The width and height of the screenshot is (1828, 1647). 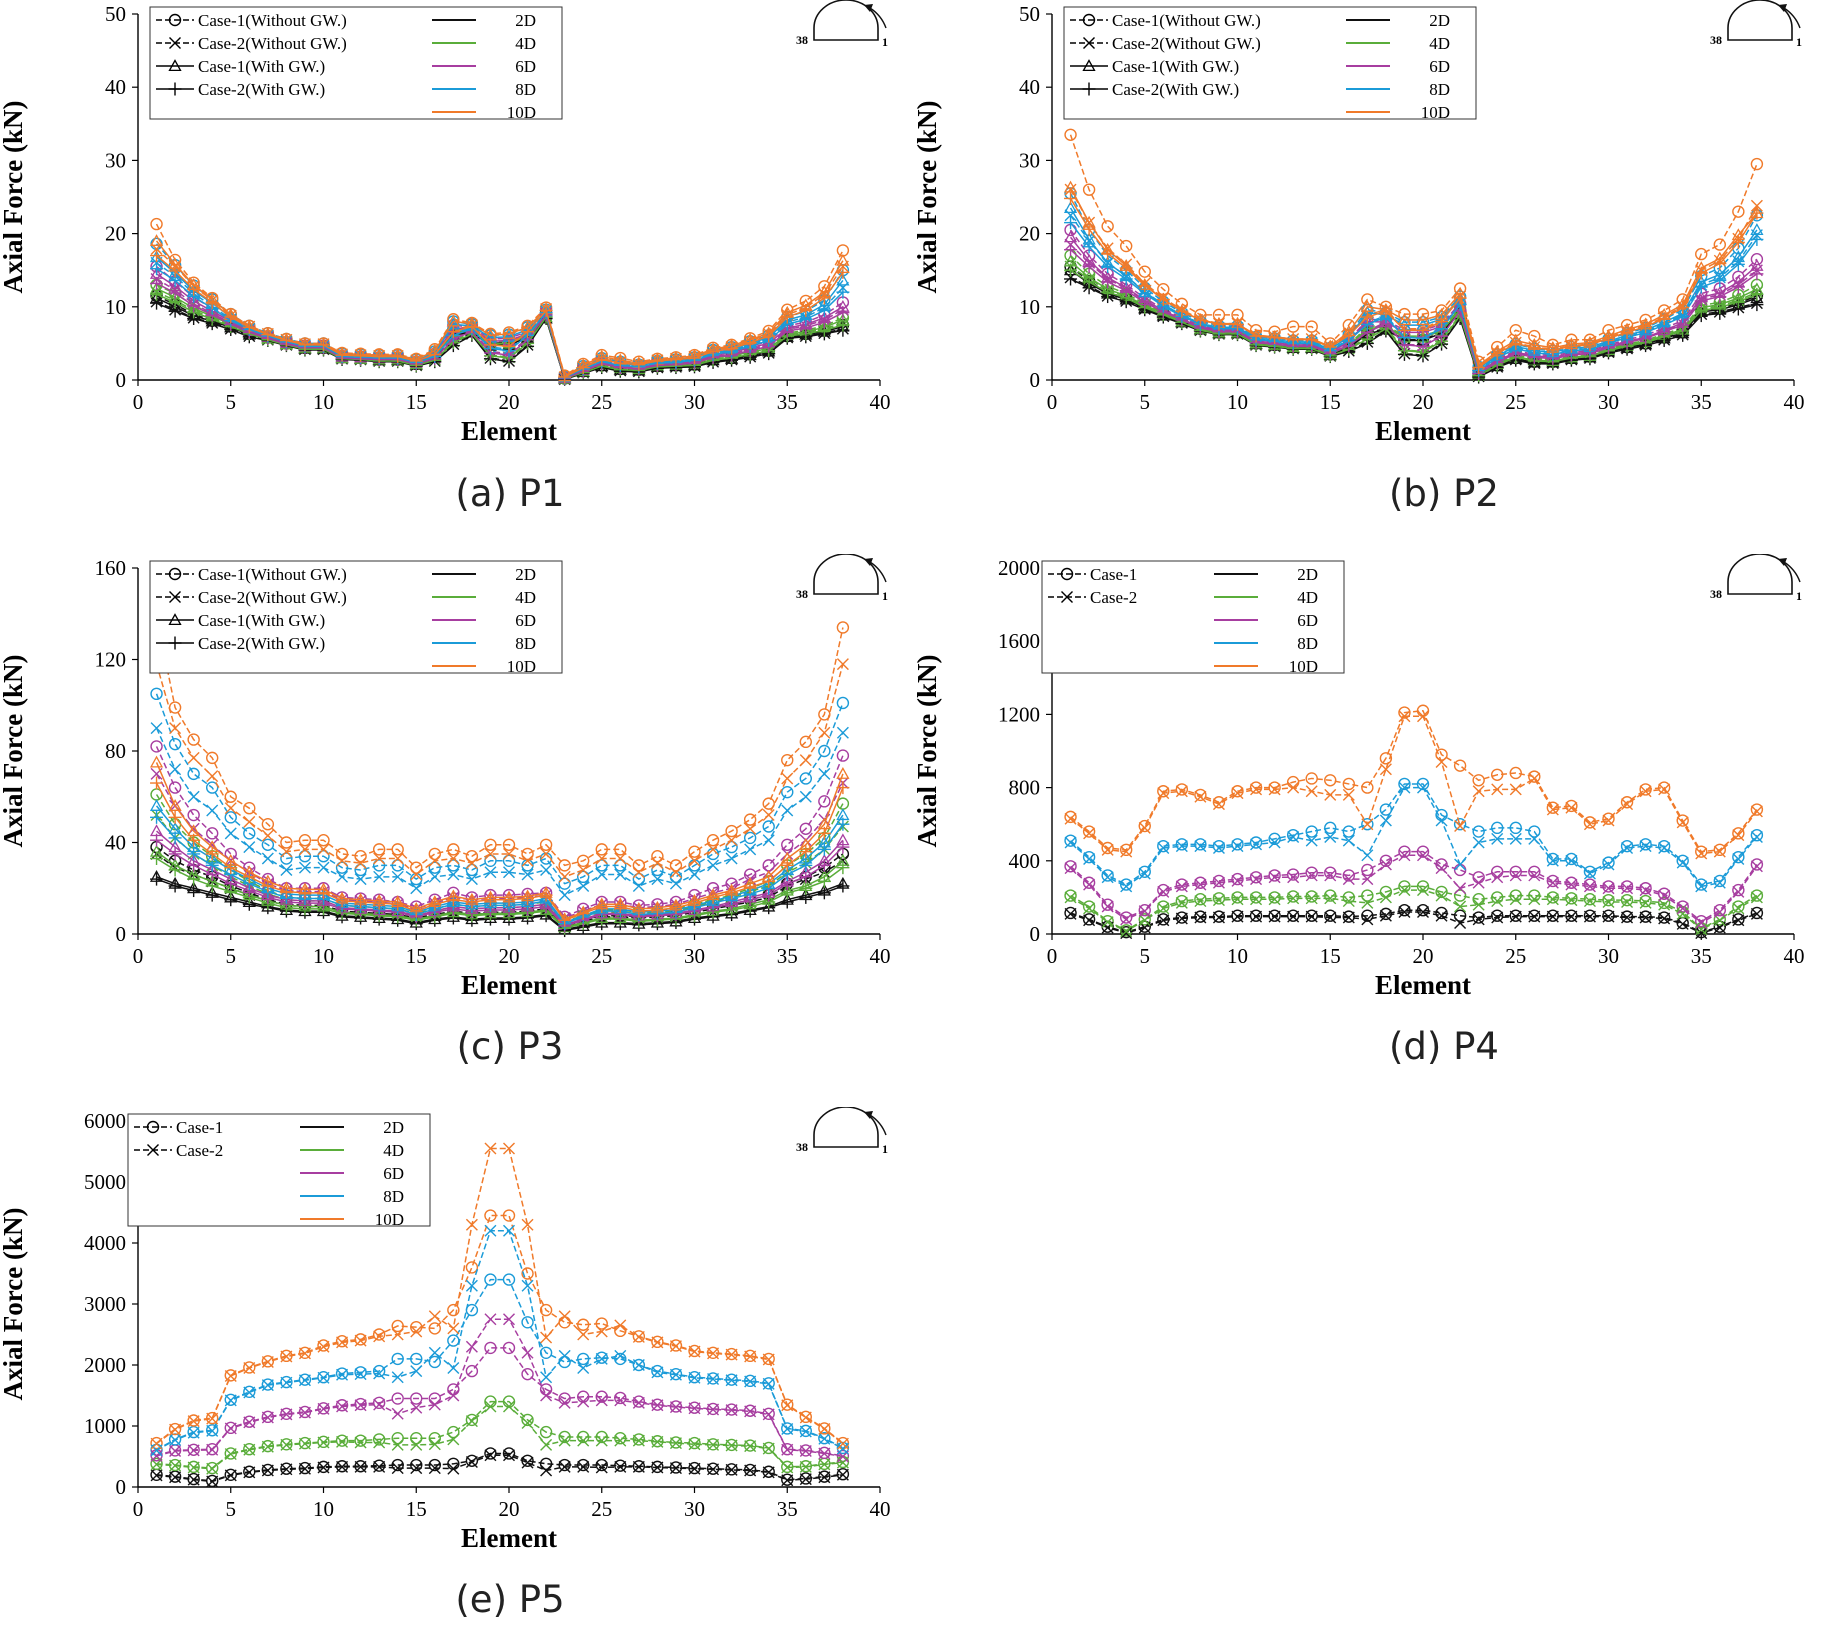 I want to click on y-tick-label: 6000, so click(x=105, y=1121).